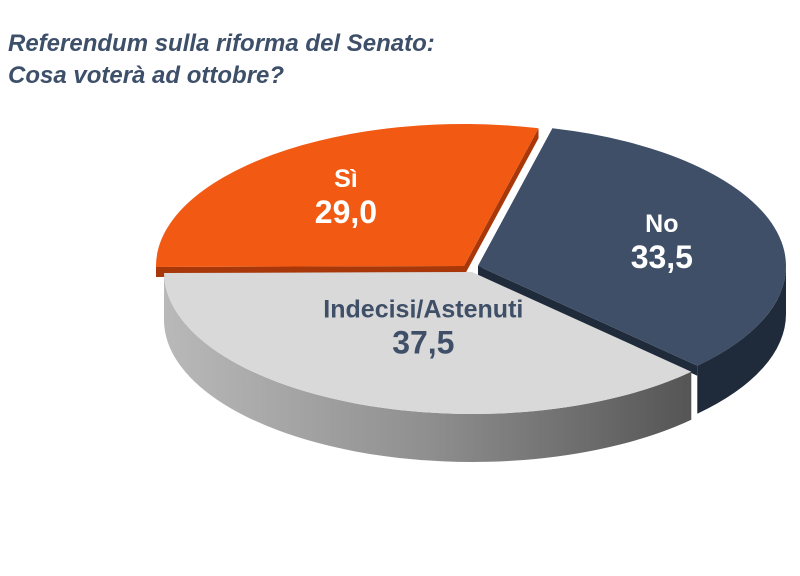  Describe the element at coordinates (588, 321) in the screenshot. I see `pie-edge-no` at that location.